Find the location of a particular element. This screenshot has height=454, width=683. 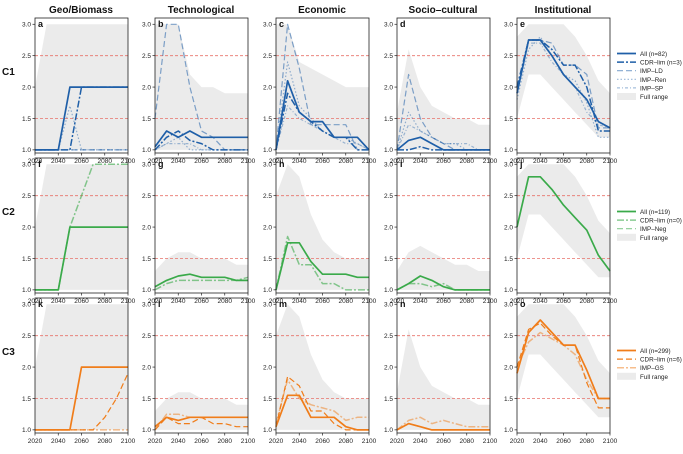

row-labels: C1 C2 C3 is located at coordinates (8, 212).